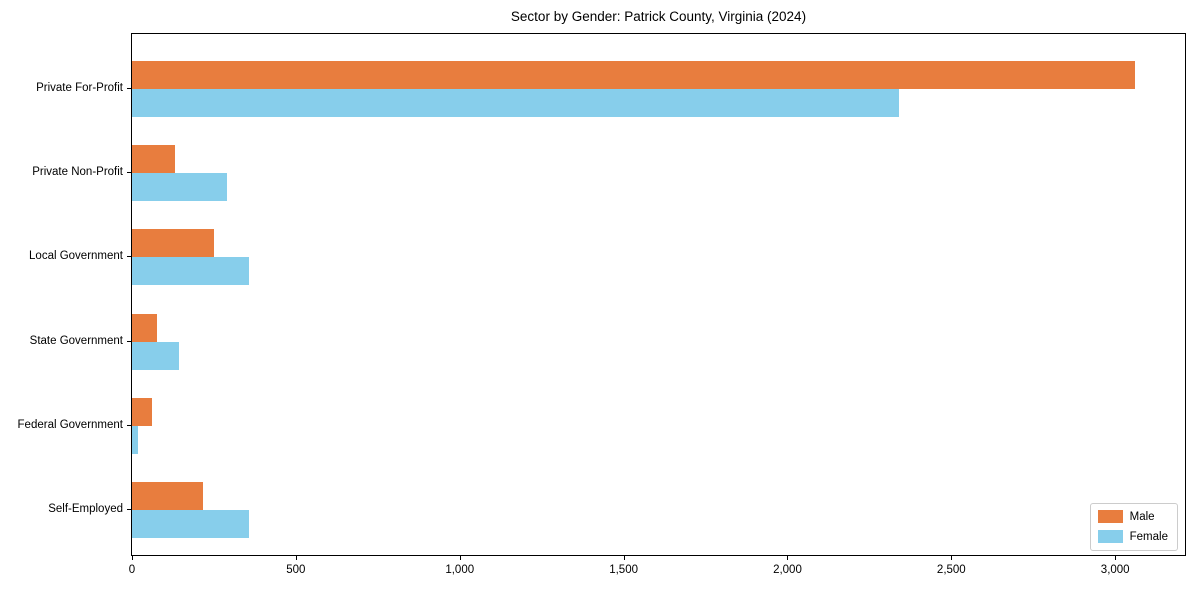 The image size is (1200, 600). What do you see at coordinates (85, 509) in the screenshot?
I see `y-axis-label: Self-Employed` at bounding box center [85, 509].